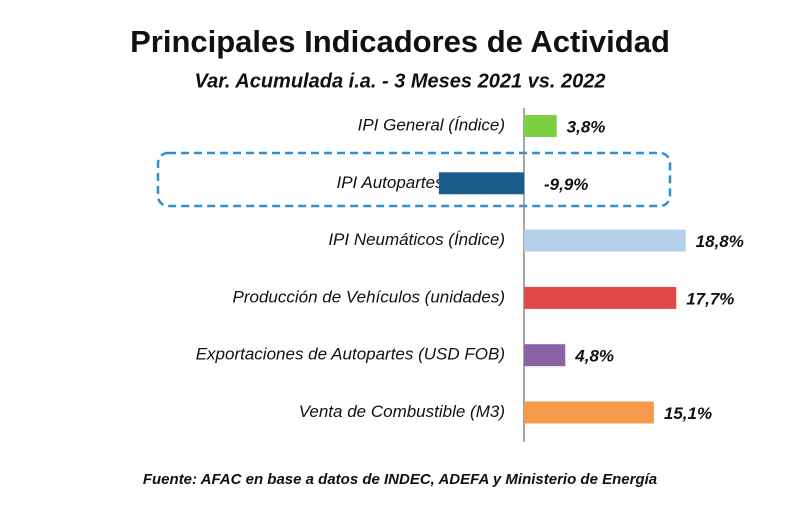 The image size is (800, 509). I want to click on value-label: 3,8%, so click(586, 126).